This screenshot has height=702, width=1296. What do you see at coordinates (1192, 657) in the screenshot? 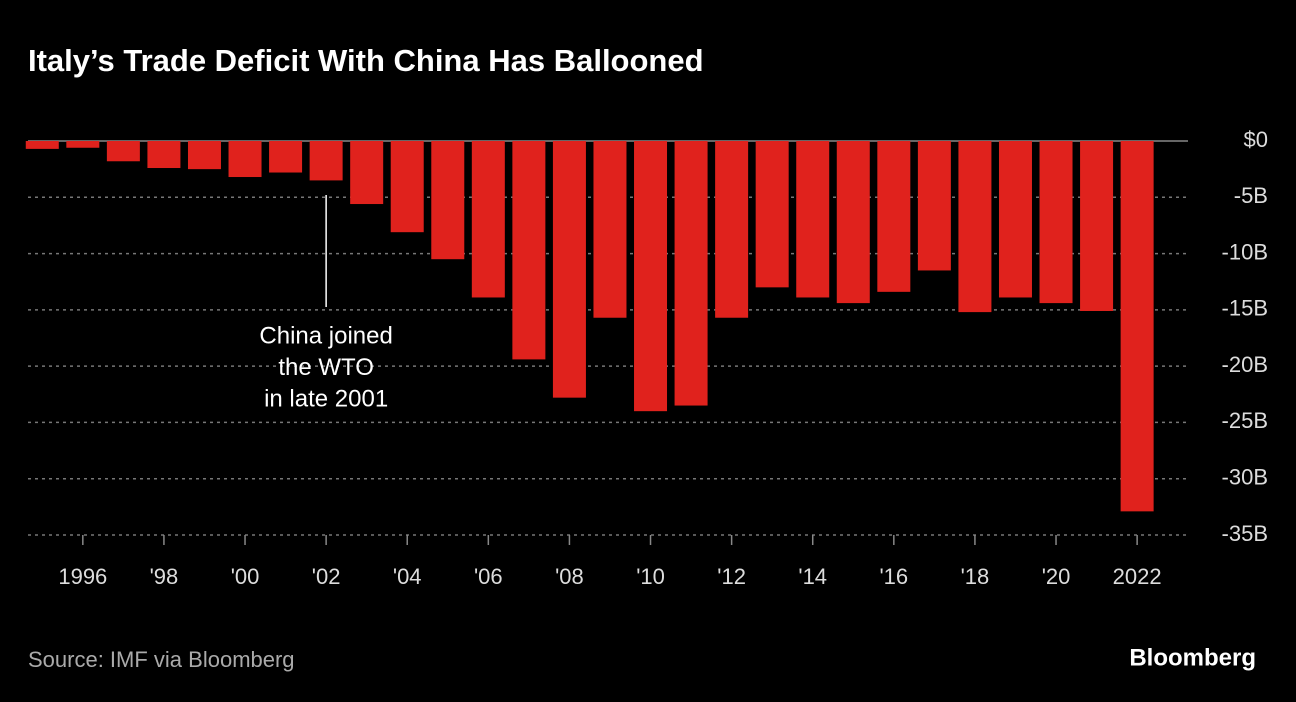
I see `brand: Bloomberg` at bounding box center [1192, 657].